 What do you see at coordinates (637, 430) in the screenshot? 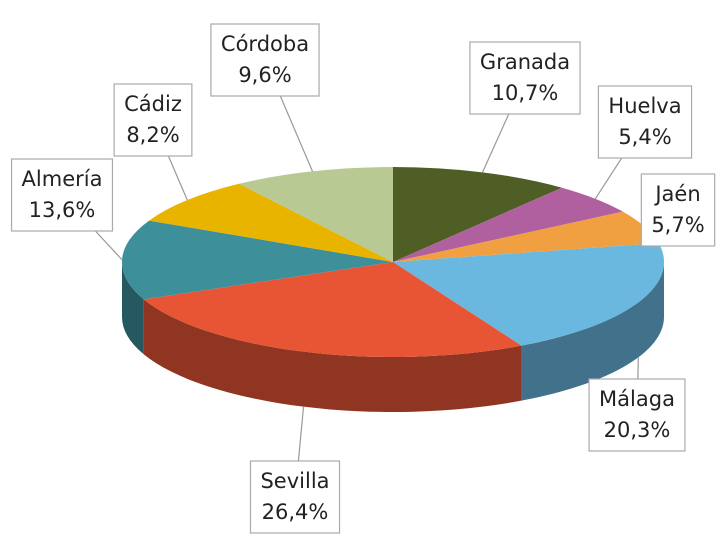
I see `label-value: 20,3%` at bounding box center [637, 430].